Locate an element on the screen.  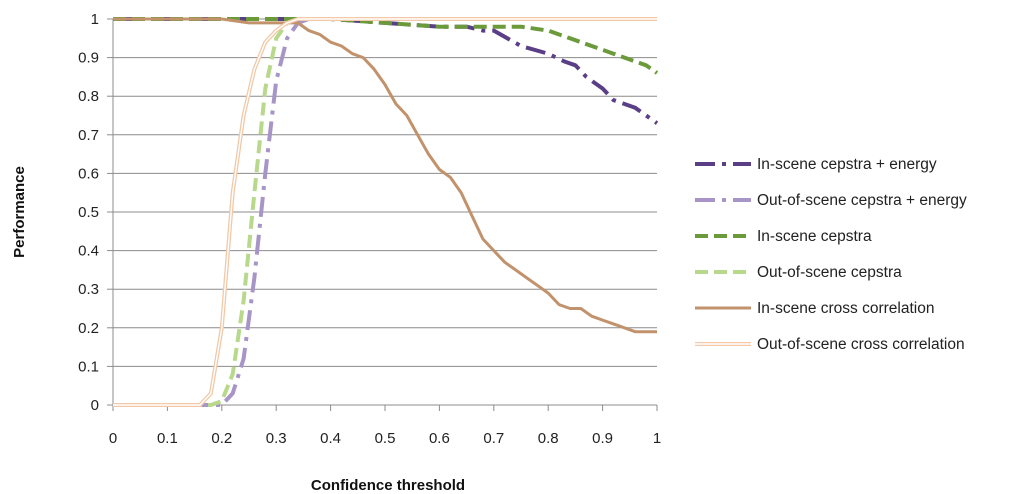
y-tick-label: 0.2 is located at coordinates (88, 328).